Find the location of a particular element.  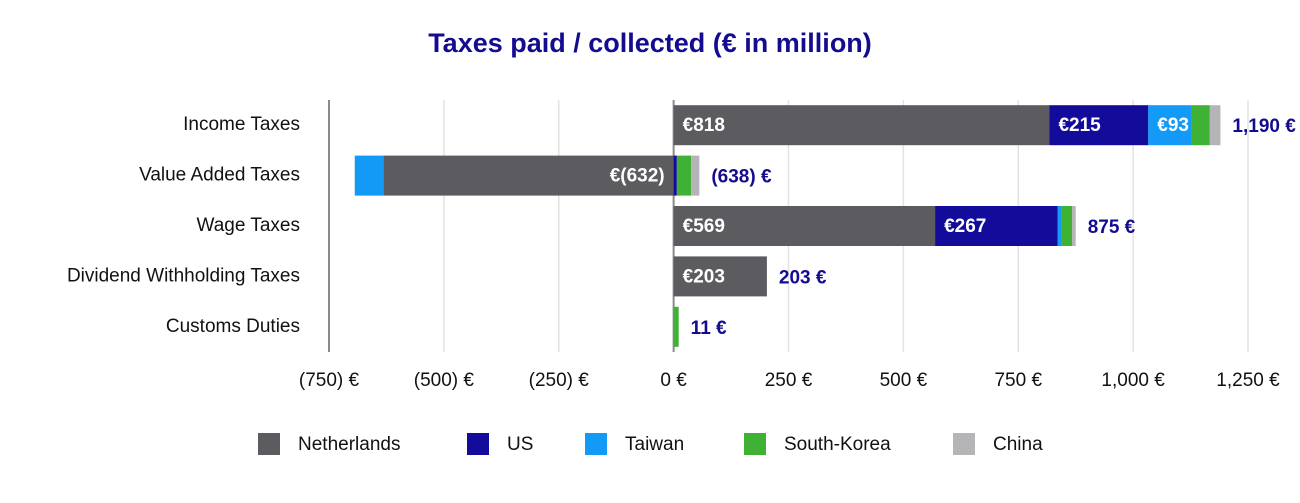

x-tick-label: 500 € is located at coordinates (904, 380).